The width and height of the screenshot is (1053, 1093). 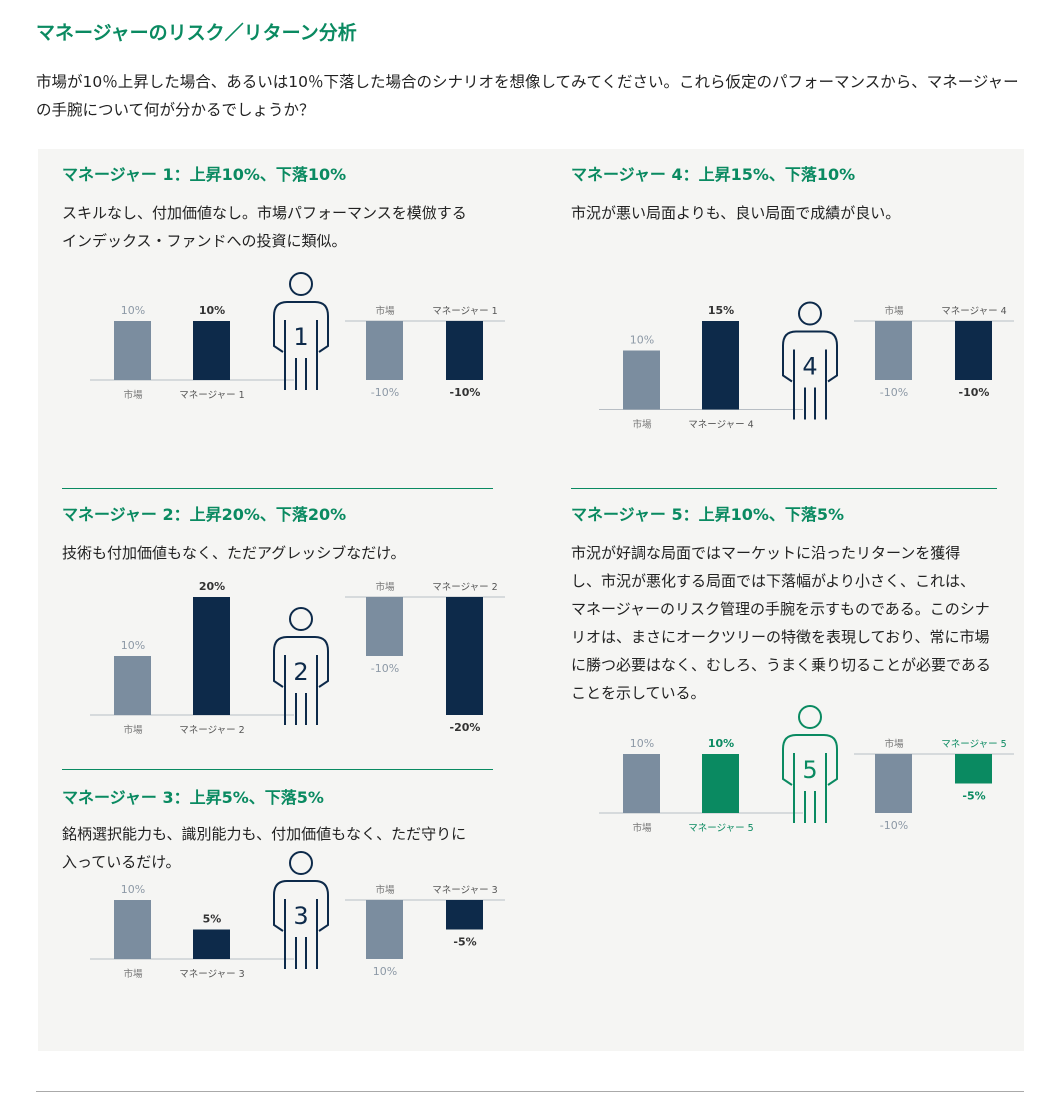 I want to click on person-icon-number: 2, so click(x=300, y=672).